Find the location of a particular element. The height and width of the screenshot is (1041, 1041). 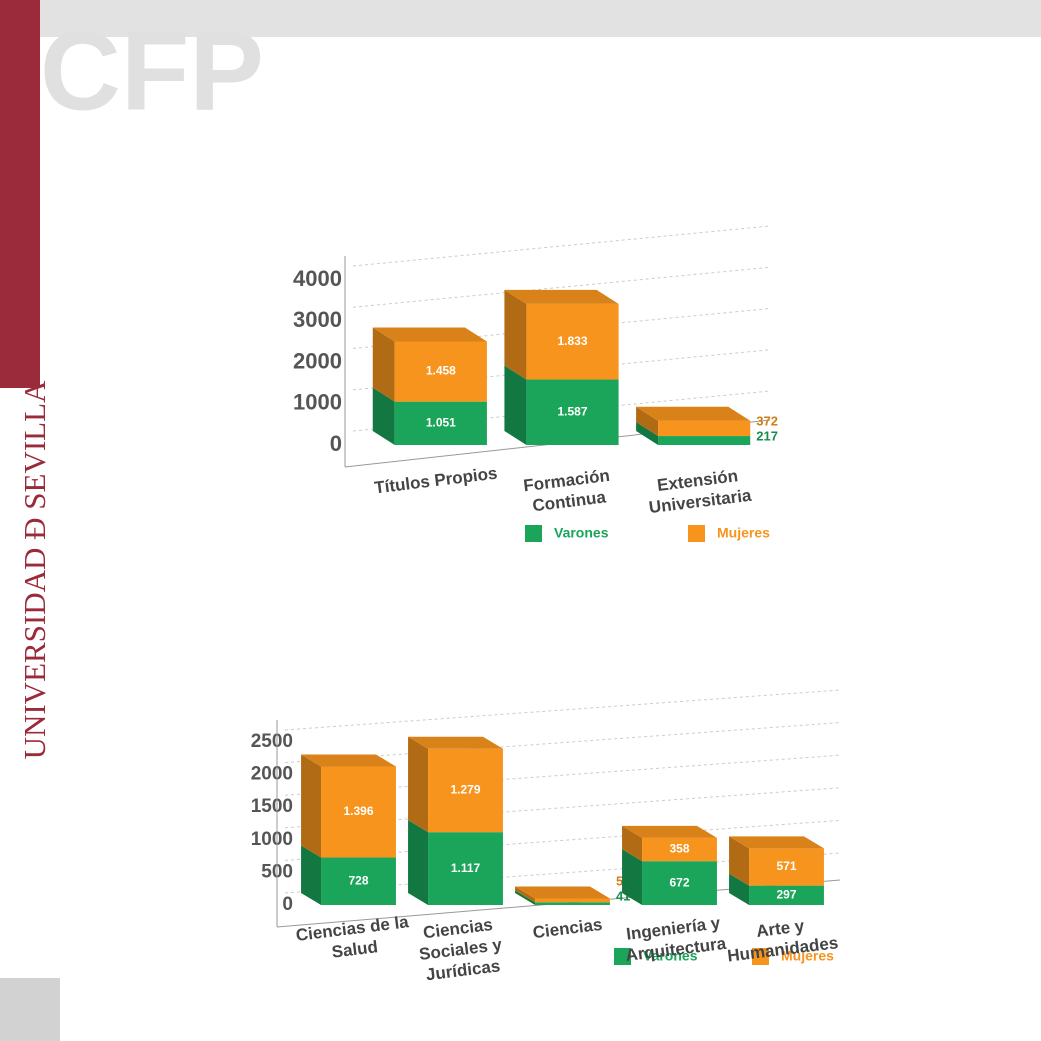

value-label: 1.587 is located at coordinates (572, 411).